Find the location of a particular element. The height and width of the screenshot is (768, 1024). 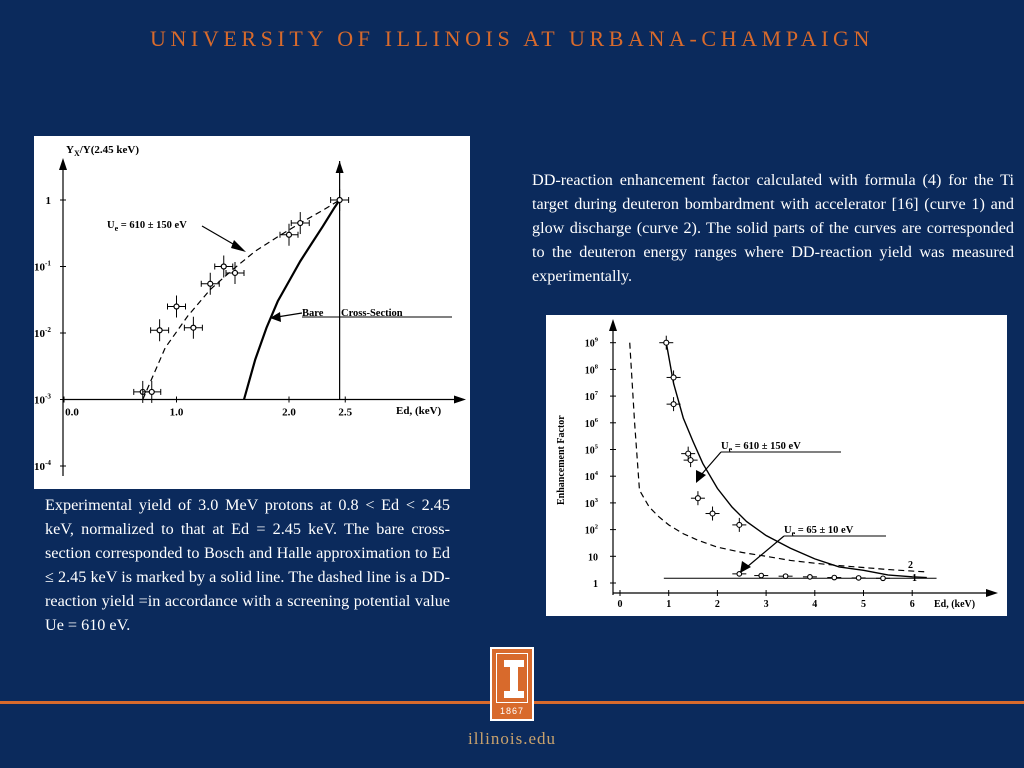

x-tick-label: 1.0 is located at coordinates (177, 413).